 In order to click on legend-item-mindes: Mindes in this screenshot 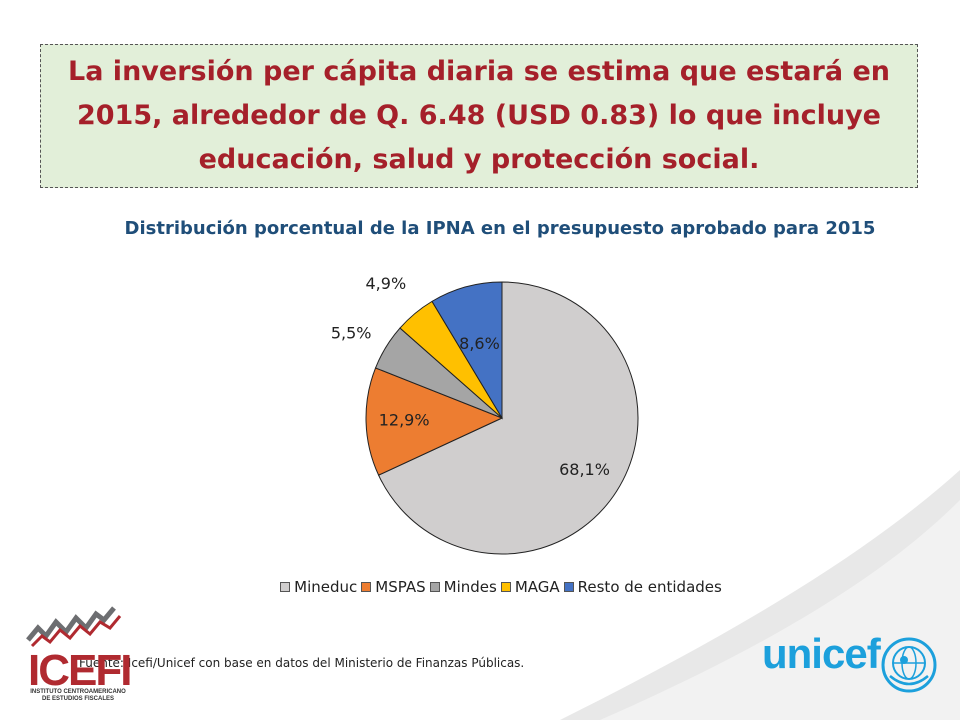, I will do `click(463, 587)`.